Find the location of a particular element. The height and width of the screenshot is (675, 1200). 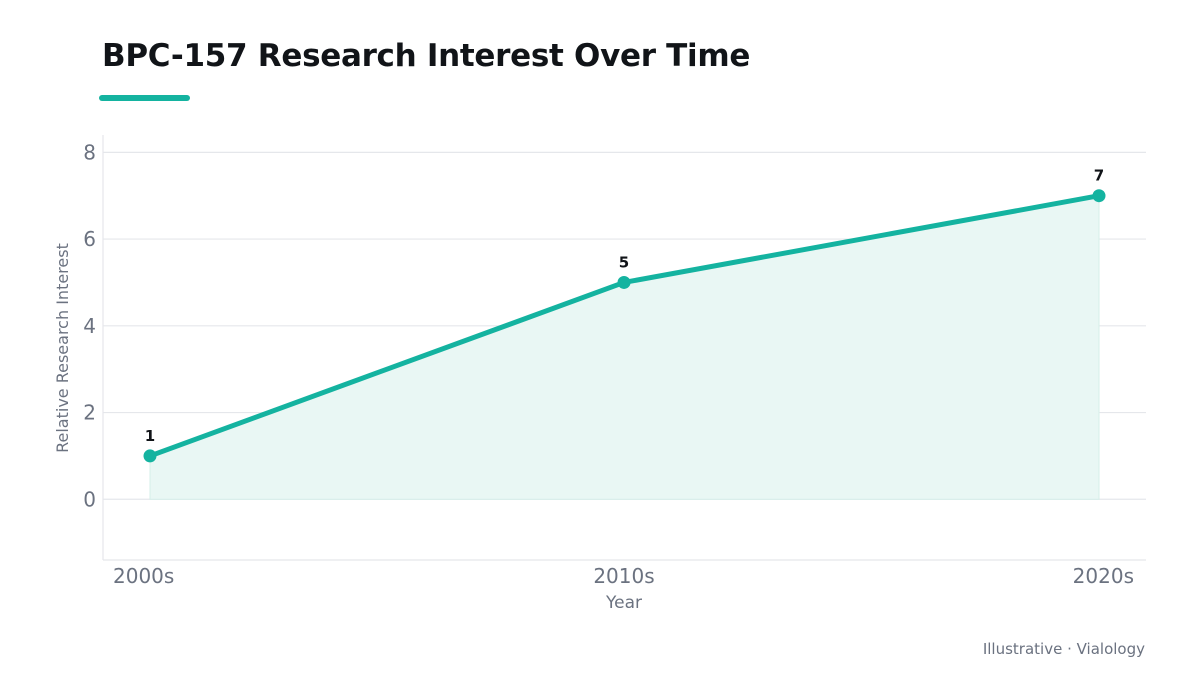

data-label: 1 is located at coordinates (150, 436).